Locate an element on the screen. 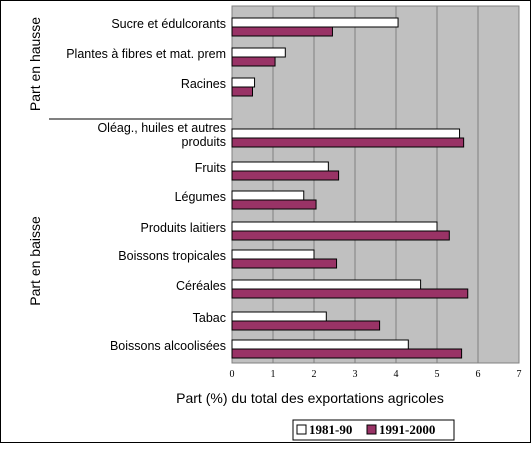 The image size is (531, 449). category-label: Tabac is located at coordinates (209, 318).